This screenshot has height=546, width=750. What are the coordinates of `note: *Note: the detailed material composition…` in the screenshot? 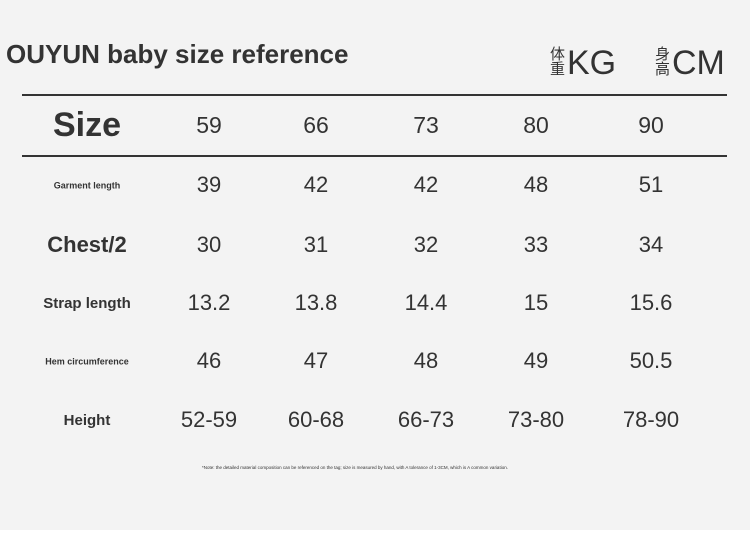 It's located at (355, 467).